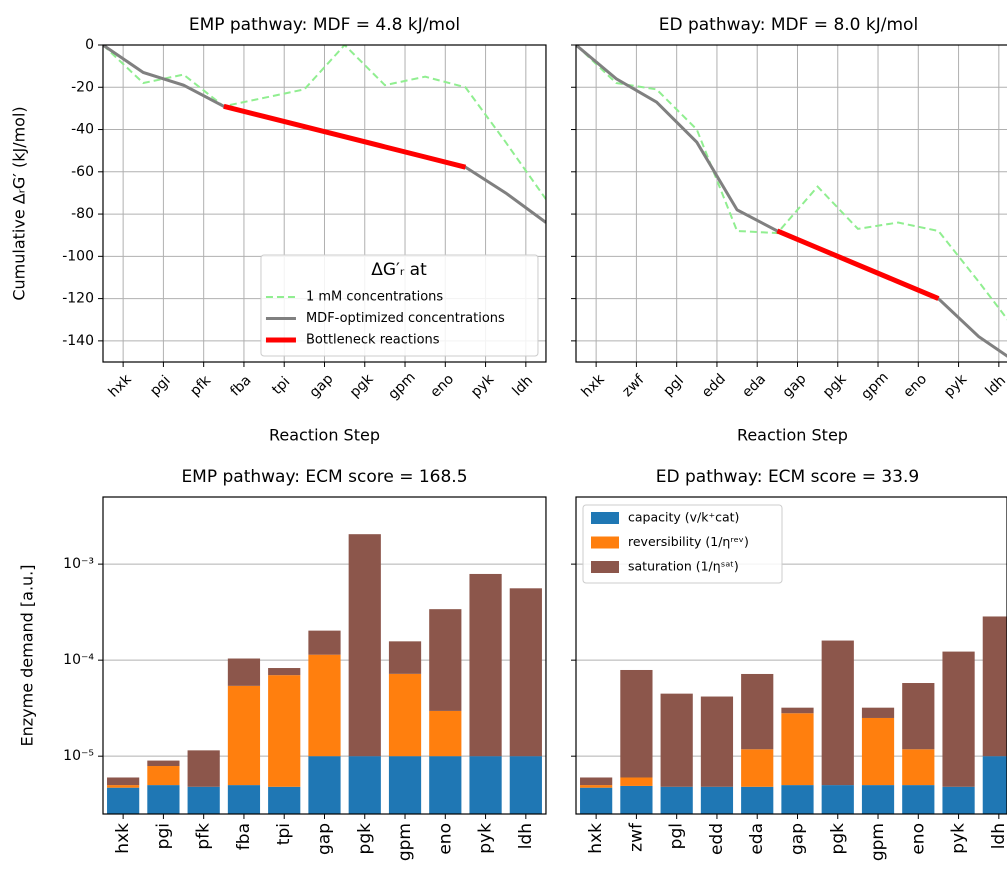 The width and height of the screenshot is (1007, 875). Describe the element at coordinates (717, 839) in the screenshot. I see `x-tick-label: edd` at that location.